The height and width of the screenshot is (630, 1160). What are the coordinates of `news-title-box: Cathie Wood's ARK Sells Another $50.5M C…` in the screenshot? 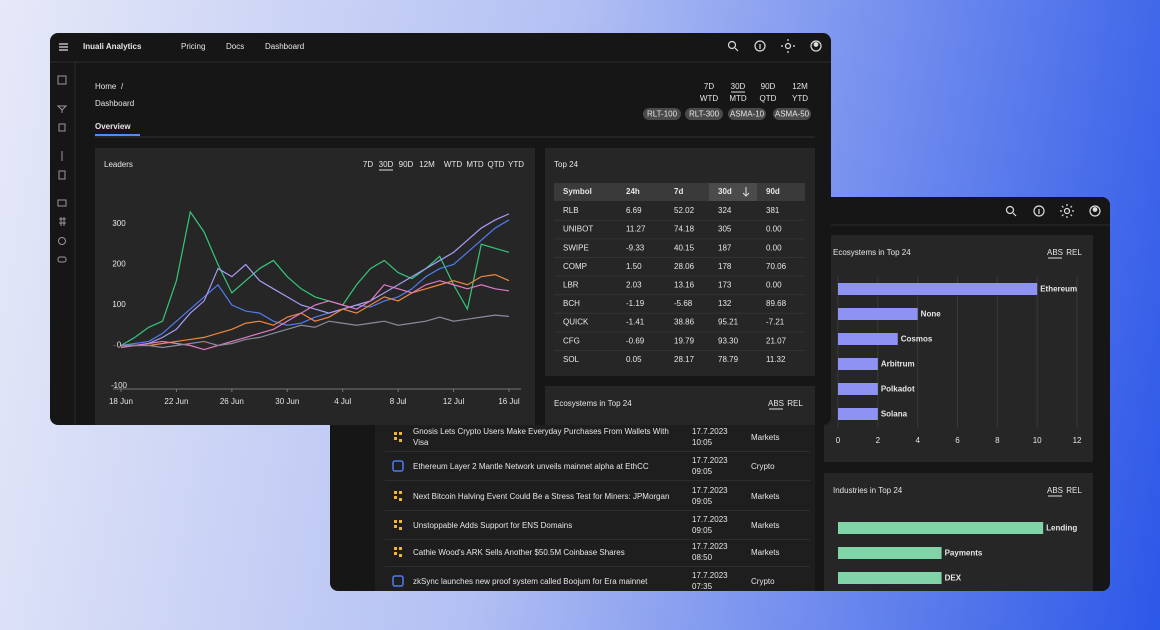 It's located at (519, 552).